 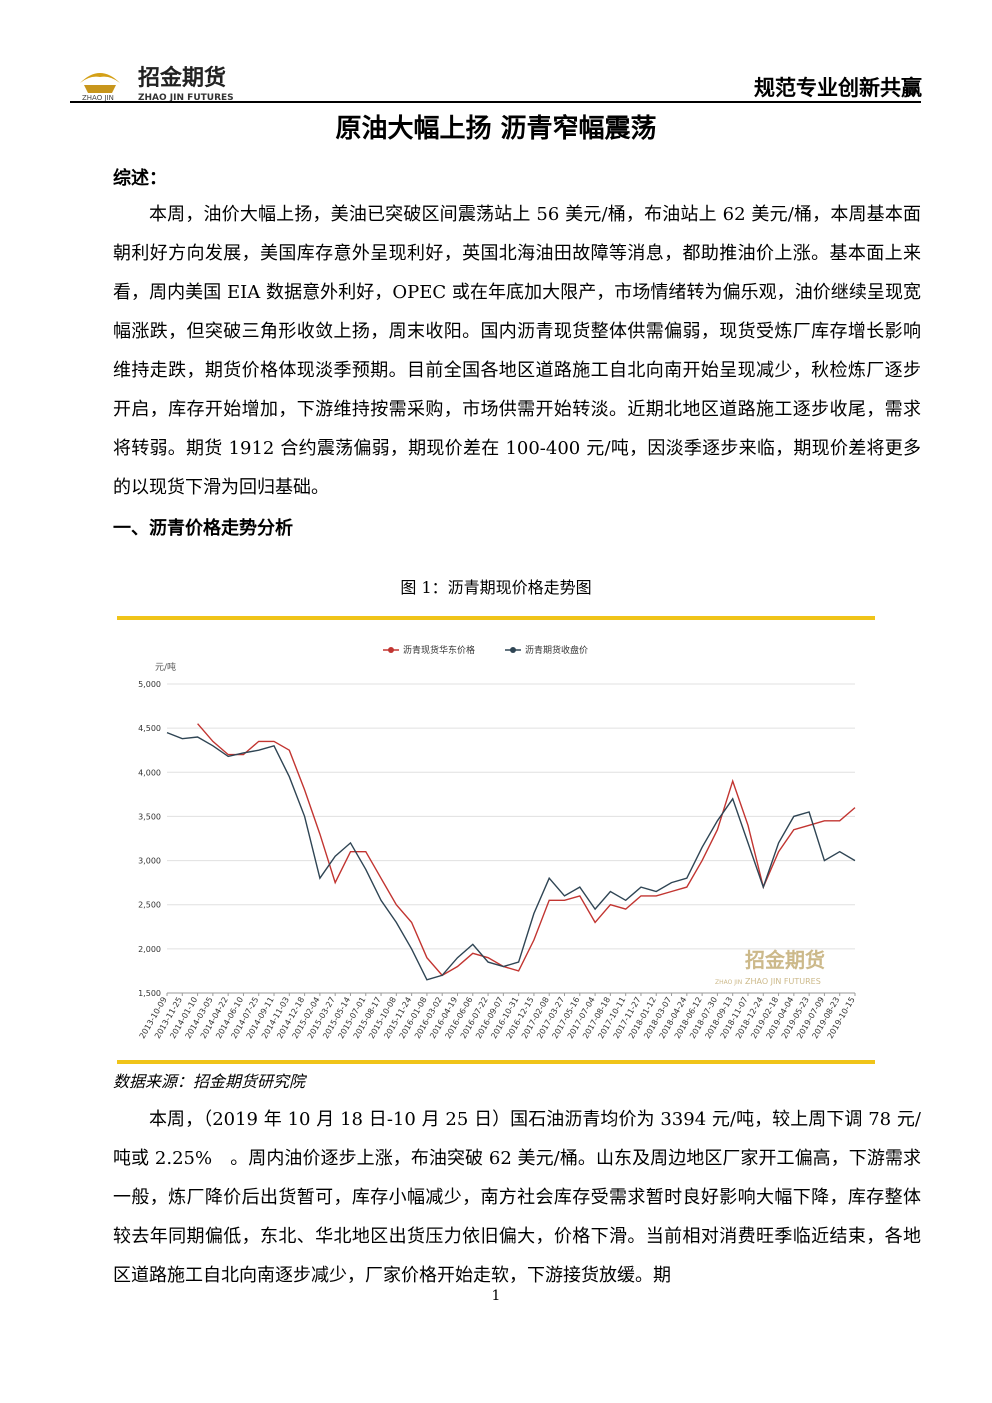 I want to click on logo-sub: ZHAO JIN FUTURES, so click(x=186, y=98).